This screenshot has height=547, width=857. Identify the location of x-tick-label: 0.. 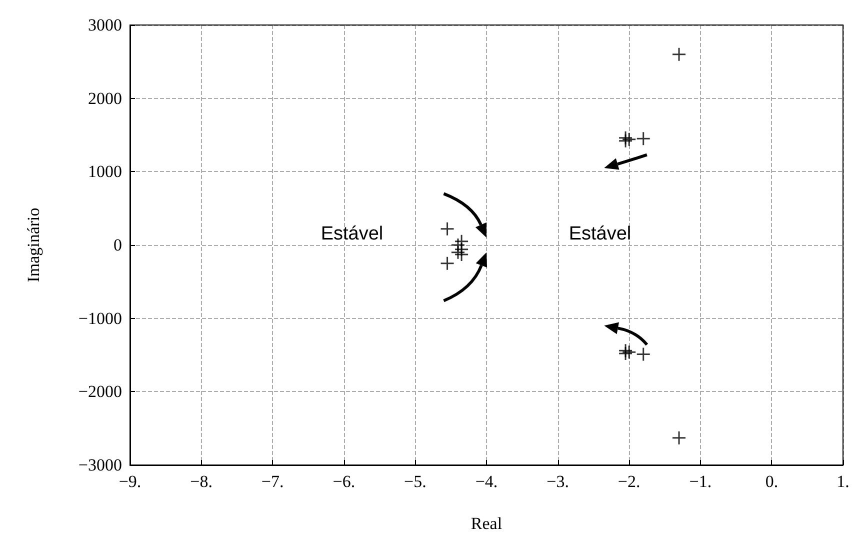
(771, 481).